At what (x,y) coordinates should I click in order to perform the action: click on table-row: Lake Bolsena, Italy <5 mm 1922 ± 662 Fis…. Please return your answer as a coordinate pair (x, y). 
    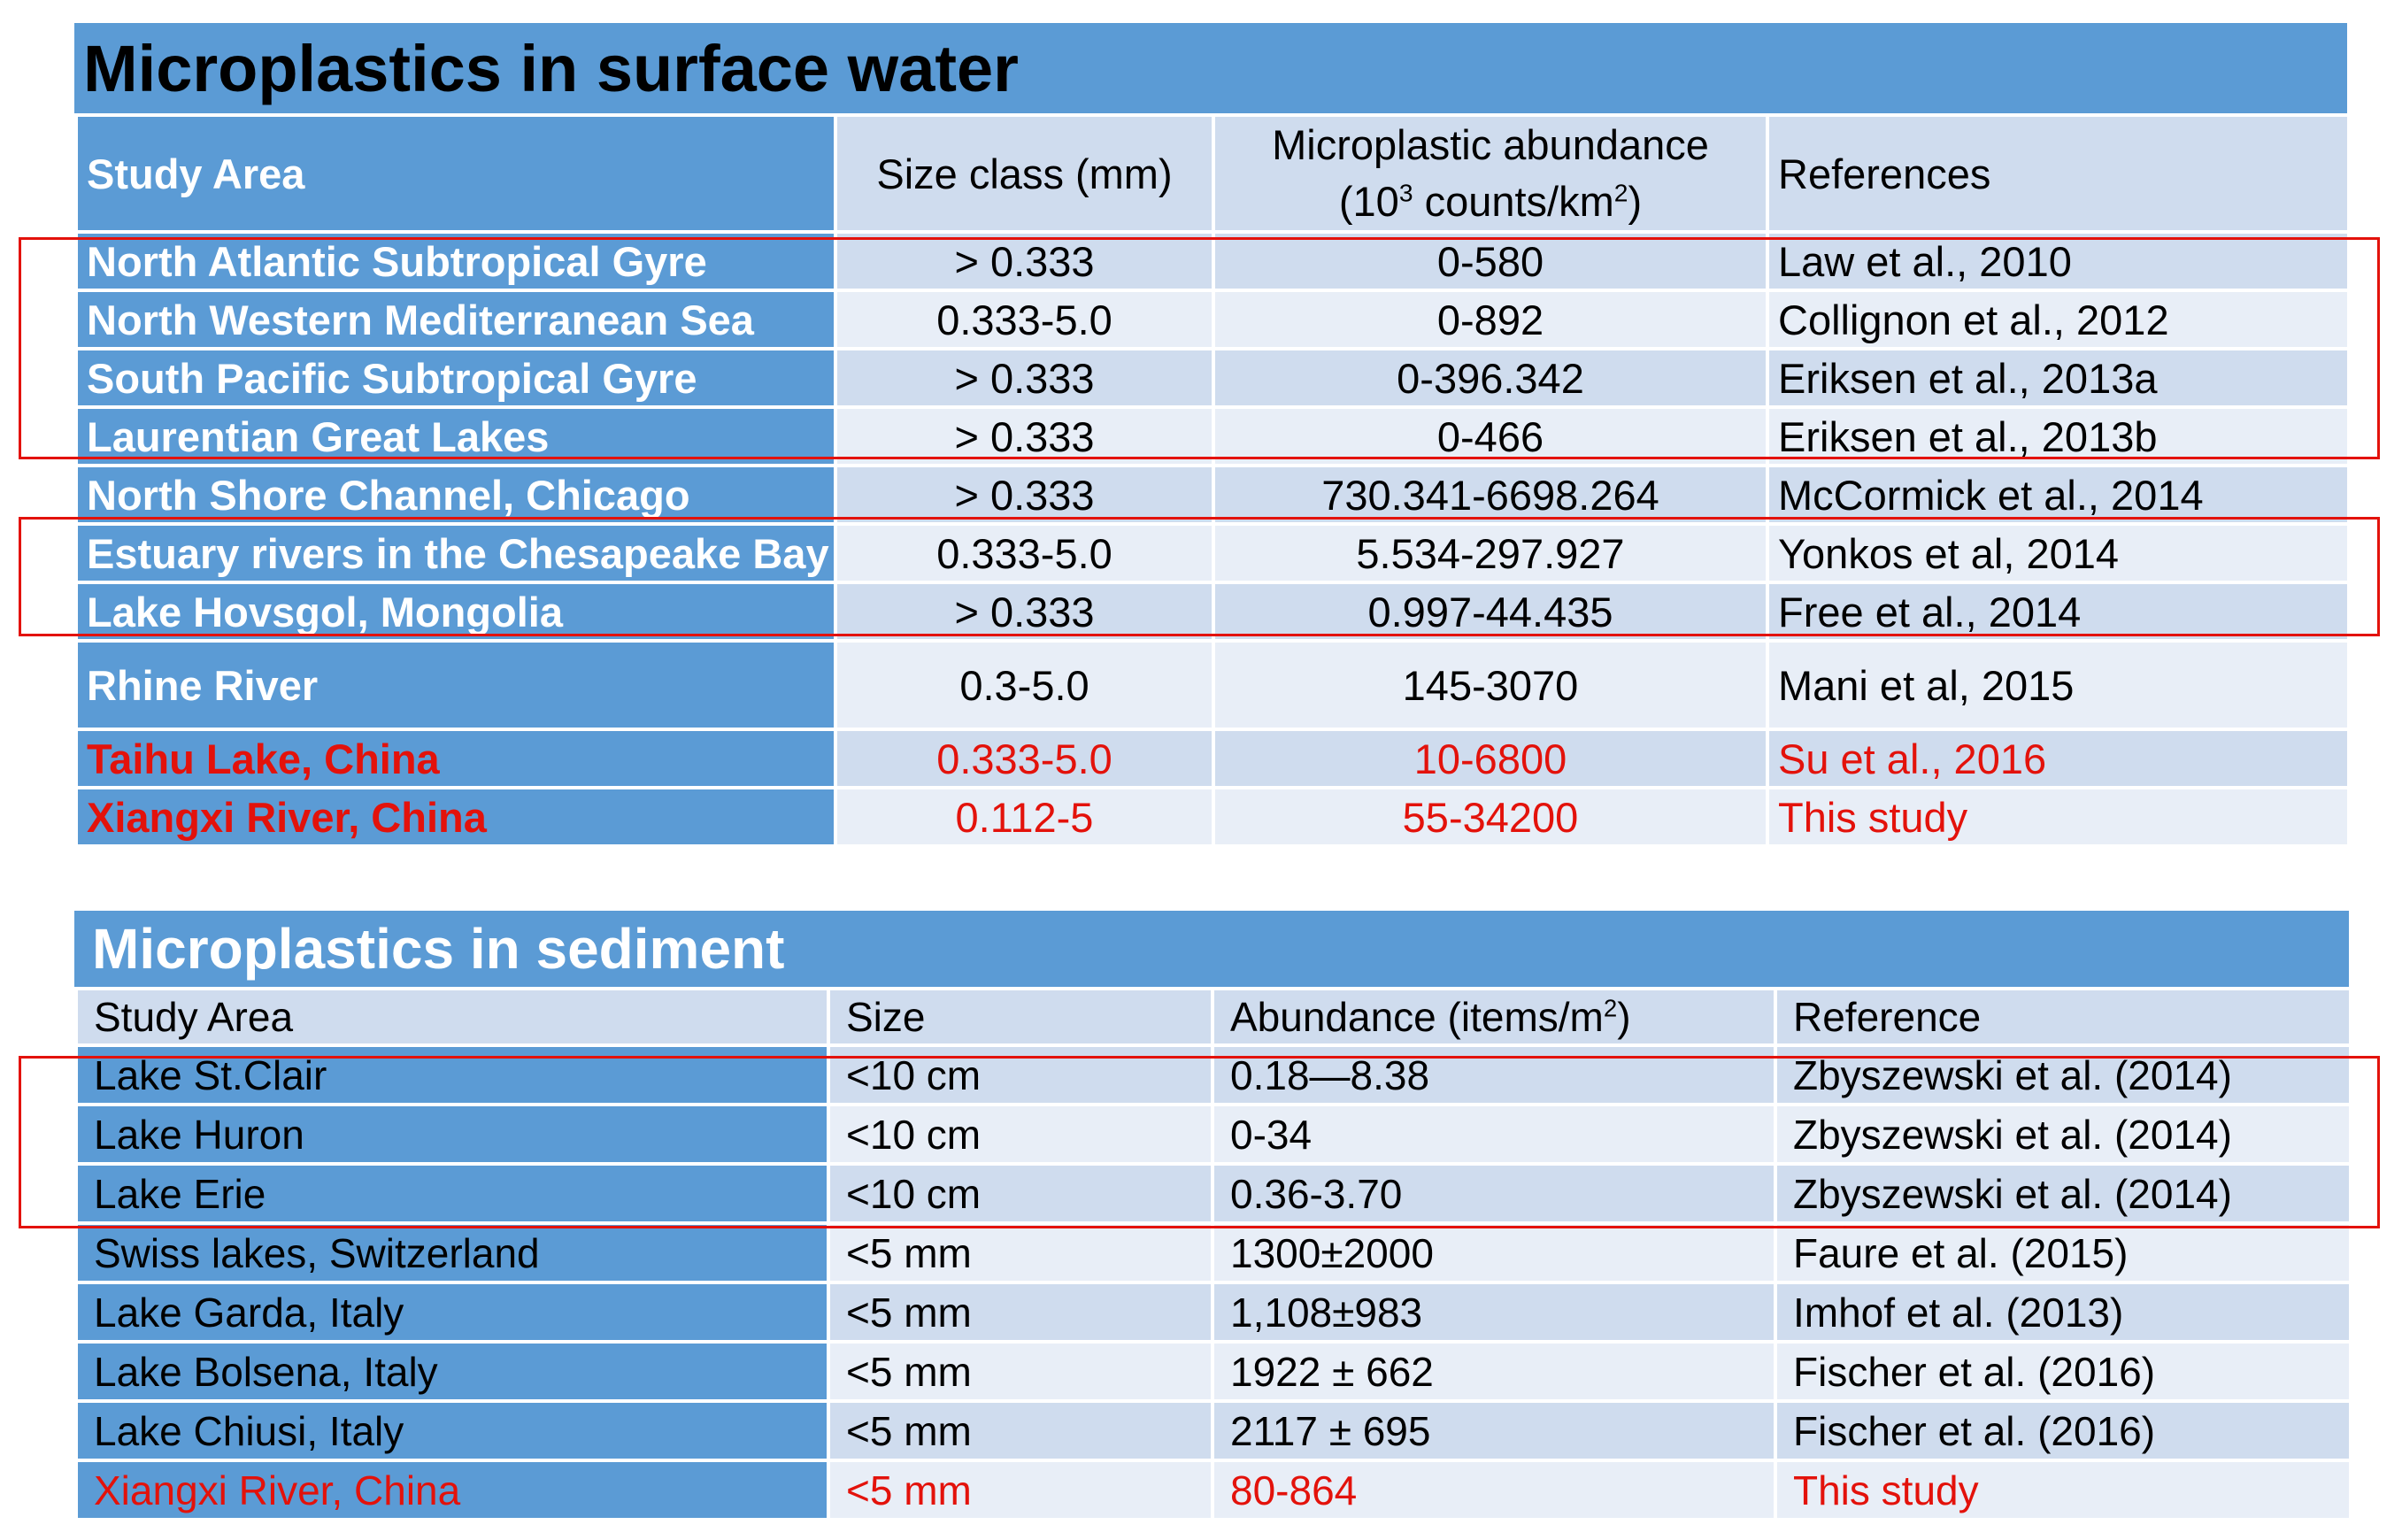
    Looking at the image, I should click on (1213, 1371).